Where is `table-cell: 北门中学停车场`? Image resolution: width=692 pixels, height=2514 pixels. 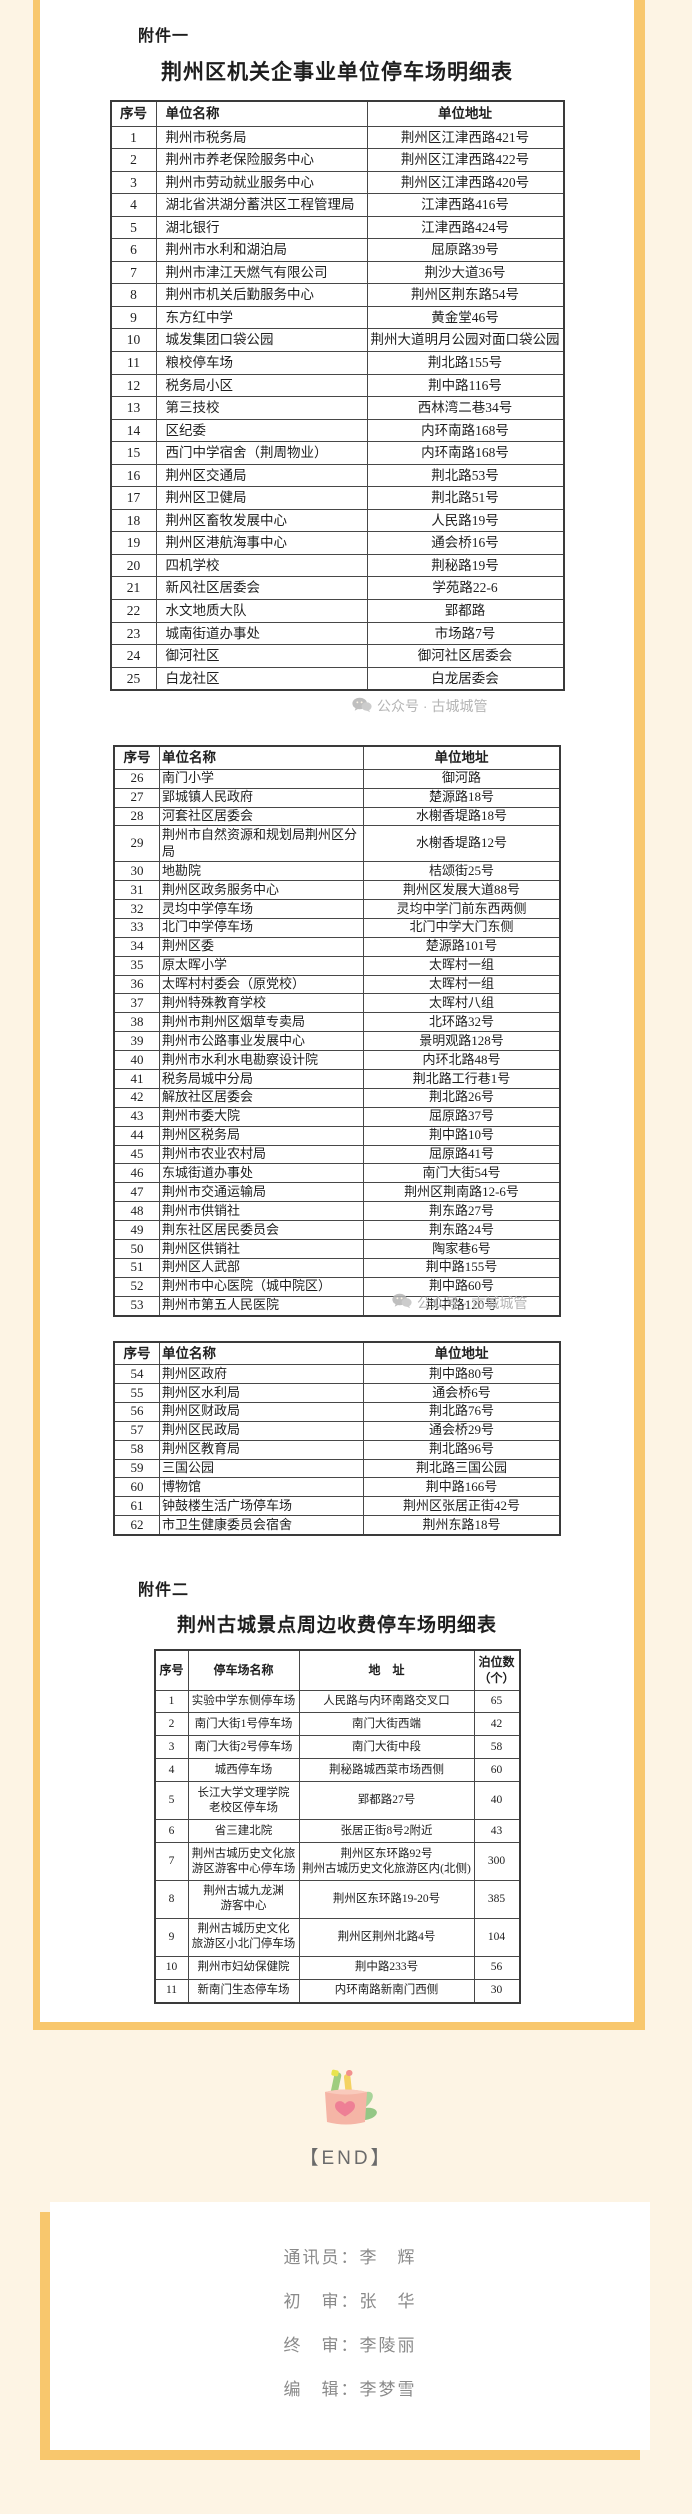
table-cell: 北门中学停车场 is located at coordinates (261, 927).